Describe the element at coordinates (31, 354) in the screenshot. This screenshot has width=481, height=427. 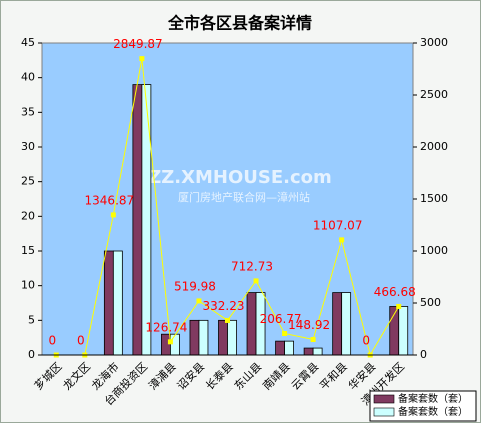
I see `y-tick-label: 0` at that location.